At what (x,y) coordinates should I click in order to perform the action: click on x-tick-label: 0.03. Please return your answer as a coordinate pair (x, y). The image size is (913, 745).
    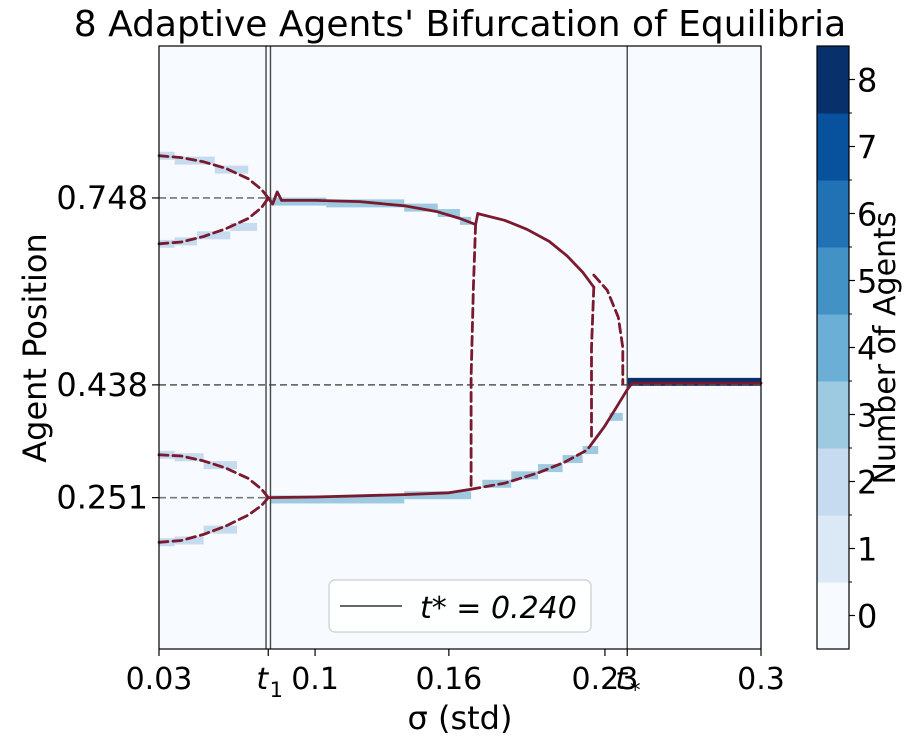
    Looking at the image, I should click on (159, 679).